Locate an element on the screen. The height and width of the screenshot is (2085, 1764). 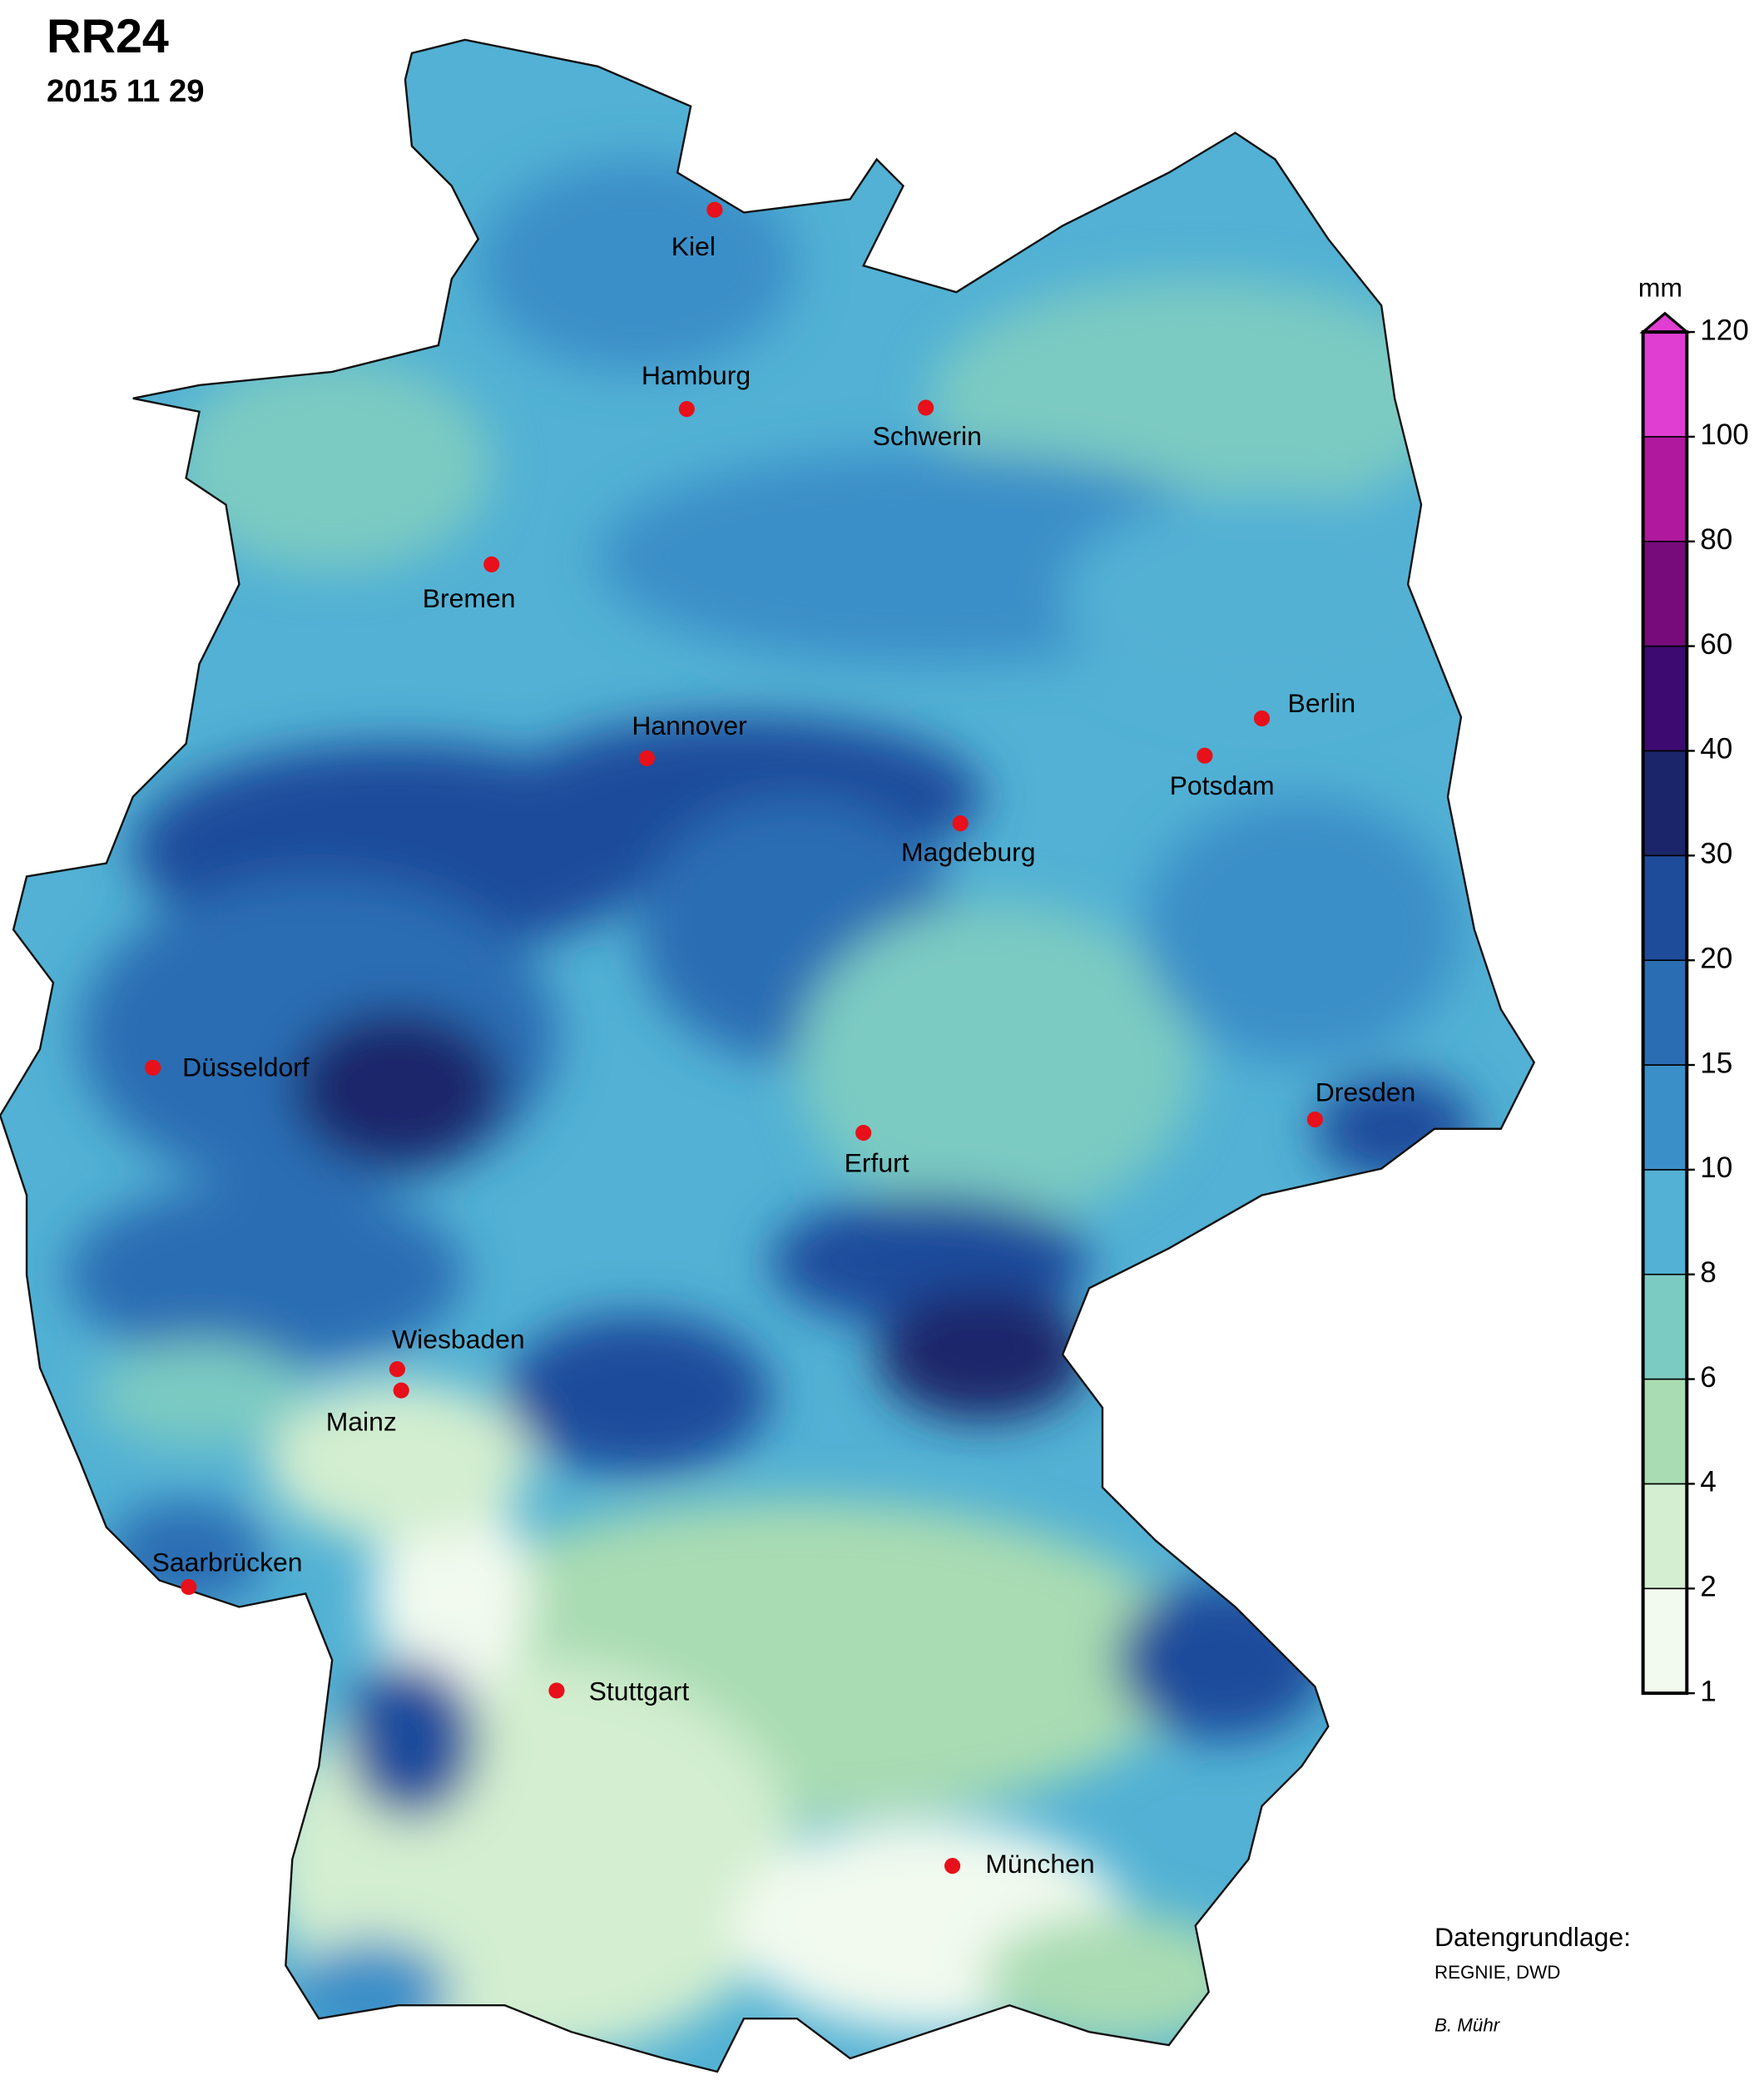
city-label: Düsseldorf is located at coordinates (246, 1067).